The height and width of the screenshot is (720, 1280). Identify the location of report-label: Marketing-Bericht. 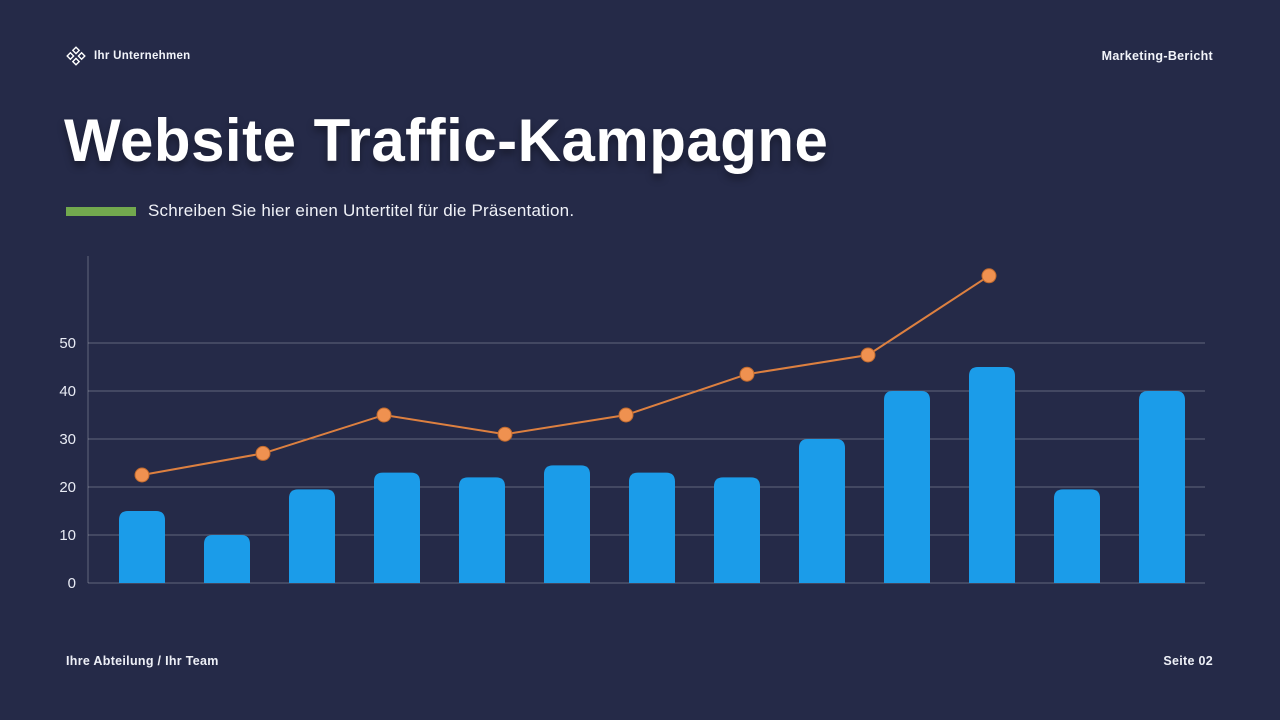
(1157, 56).